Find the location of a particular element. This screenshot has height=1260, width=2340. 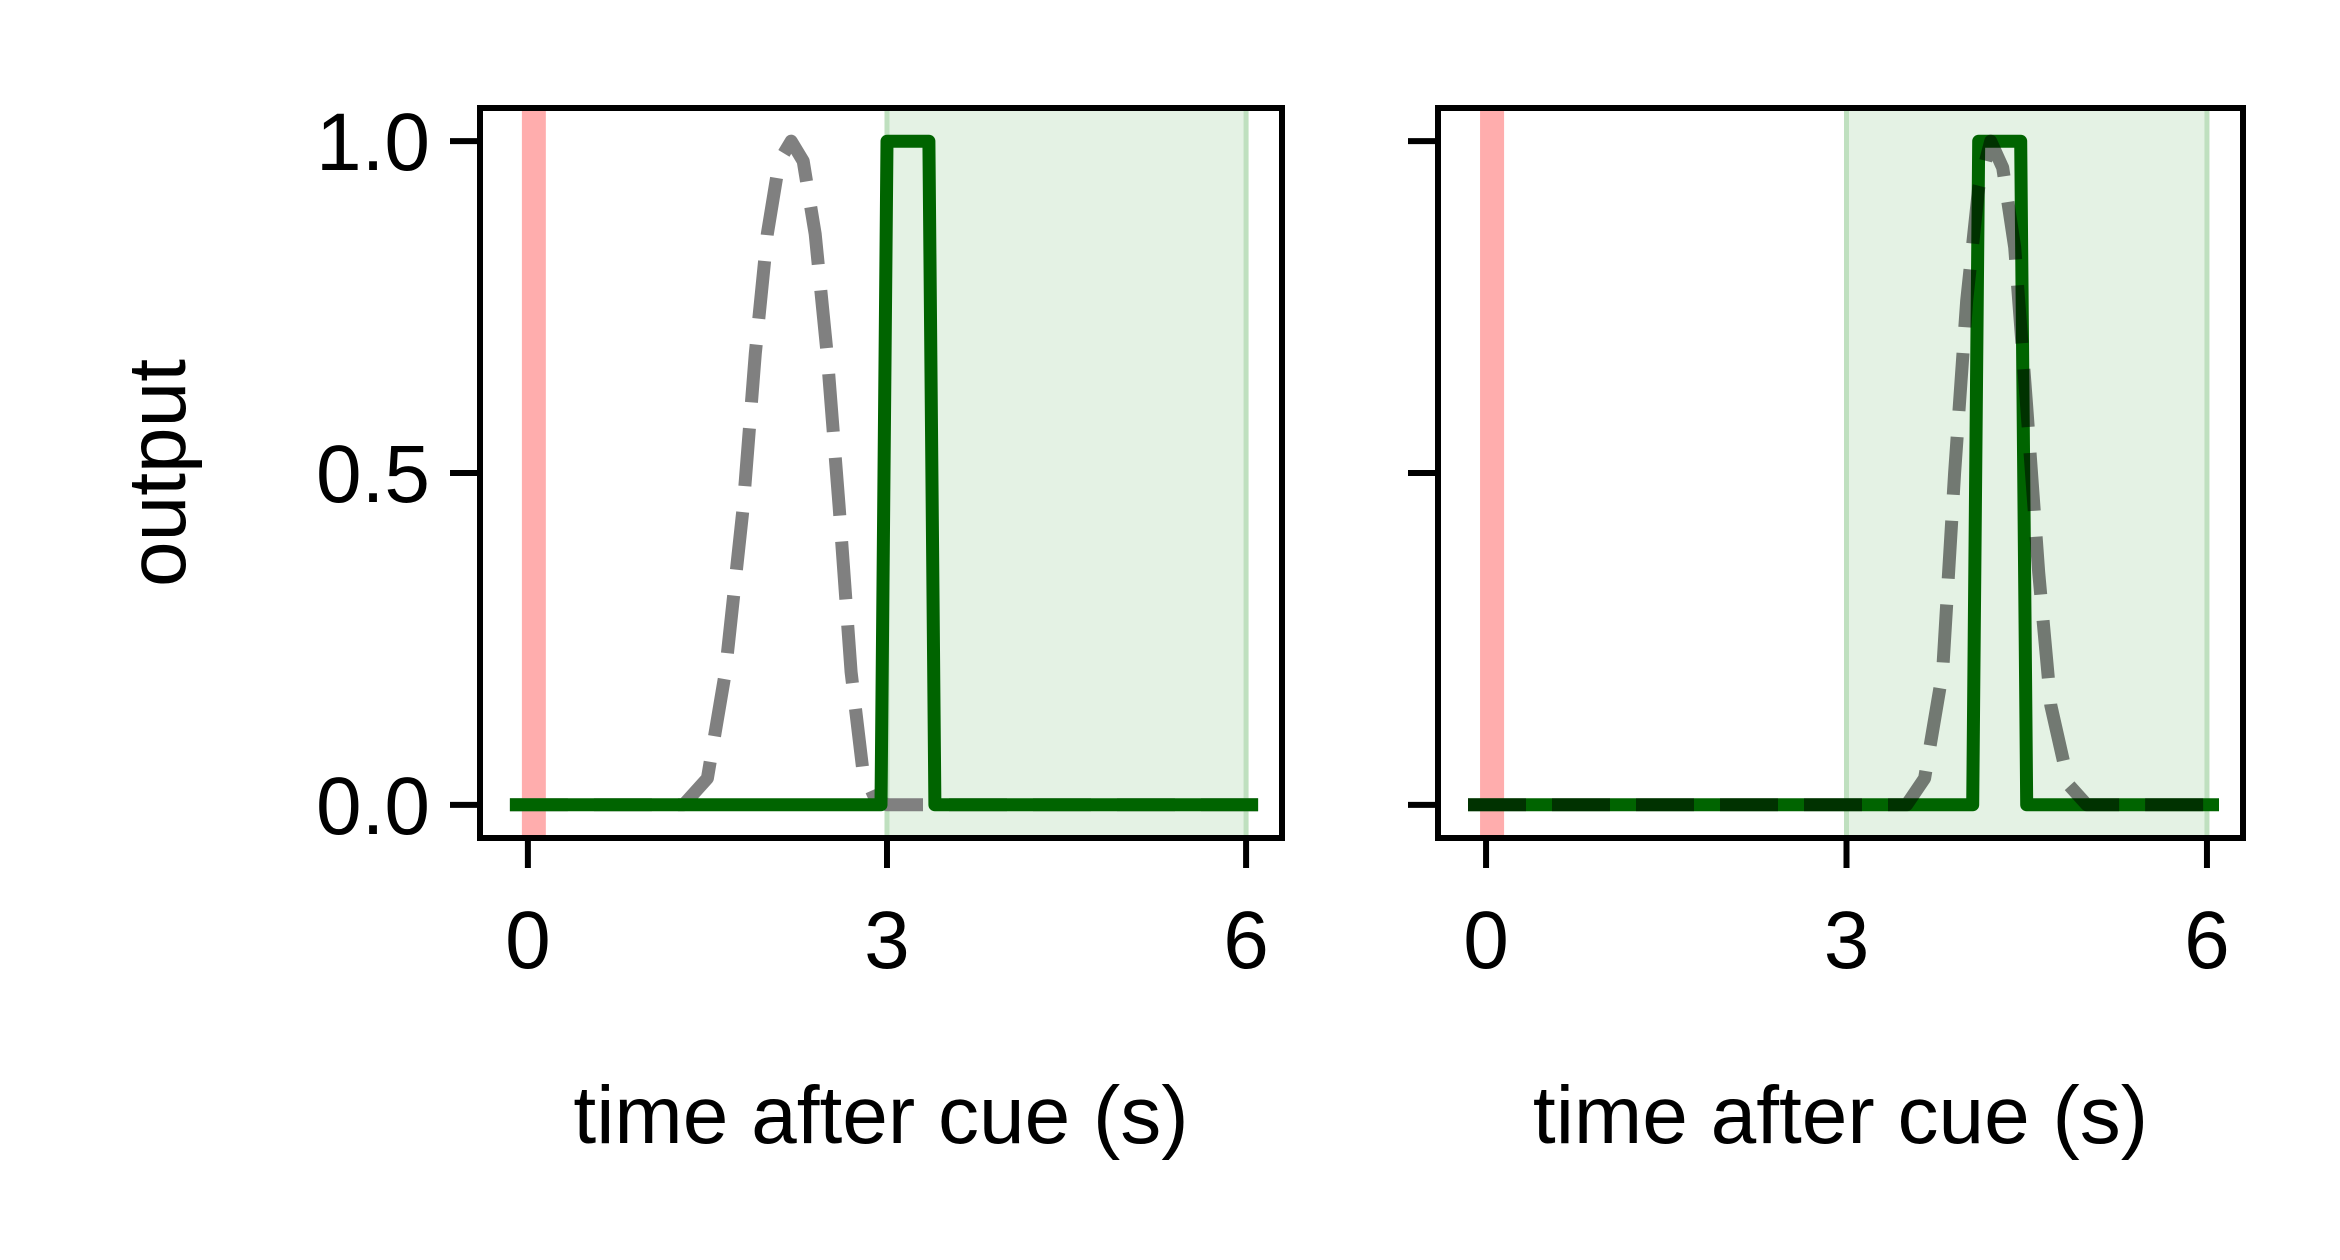

y-tick-label: 0.5 is located at coordinates (373, 474).